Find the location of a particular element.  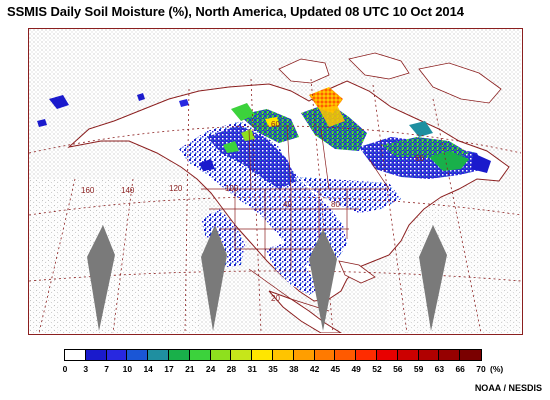

latitude-label: 20 is located at coordinates (275, 298).